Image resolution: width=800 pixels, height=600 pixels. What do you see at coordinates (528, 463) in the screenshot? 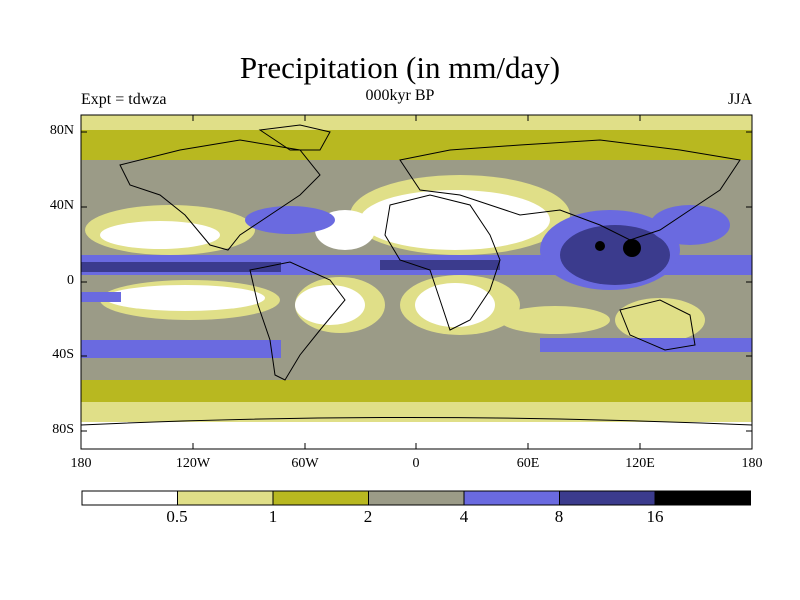
I see `x-tick-label: 60E` at bounding box center [528, 463].